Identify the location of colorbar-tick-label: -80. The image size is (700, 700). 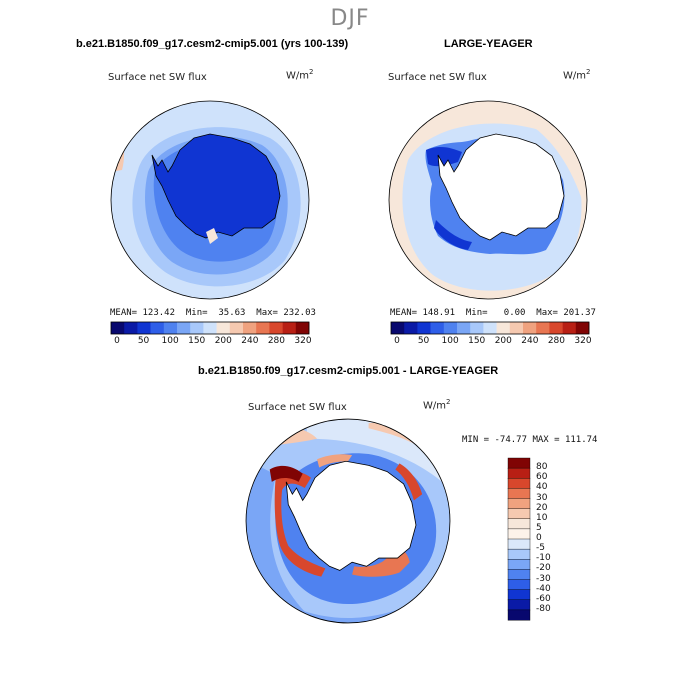
(543, 608).